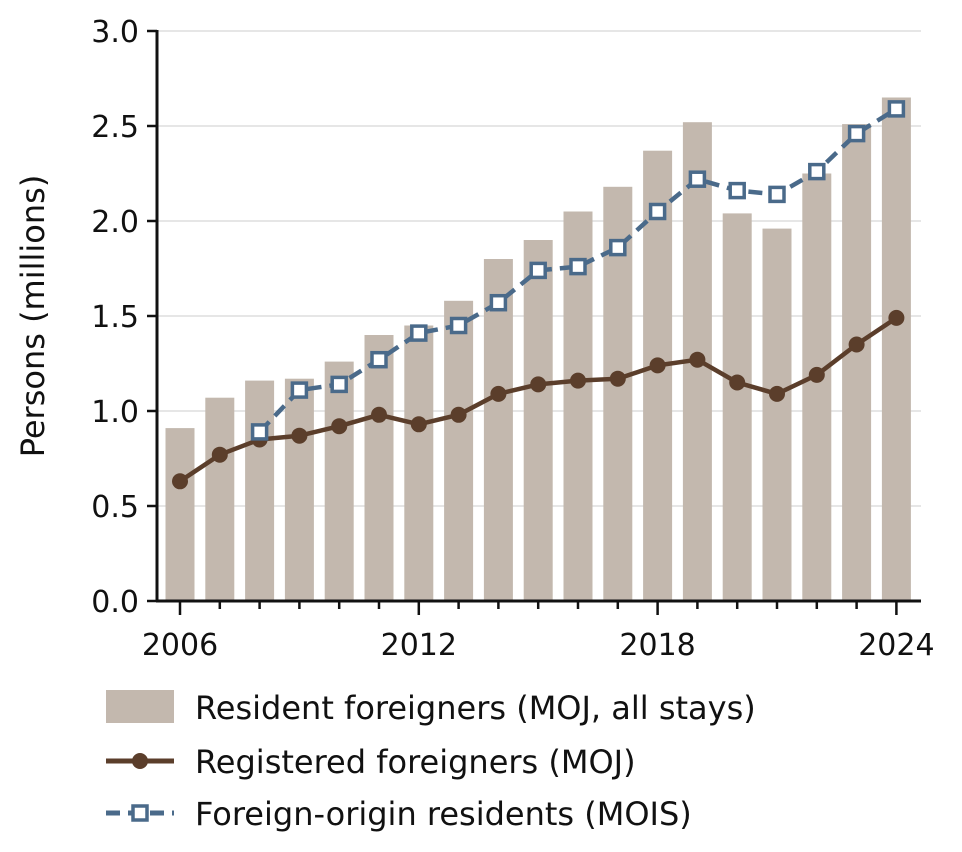  What do you see at coordinates (737, 190) in the screenshot?
I see `foreign-origin-point-2020` at bounding box center [737, 190].